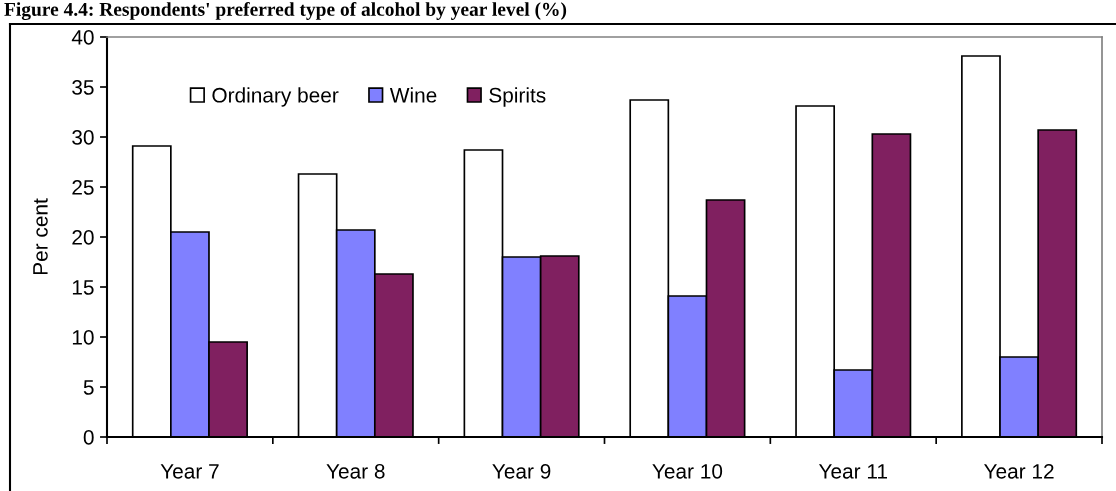  Describe the element at coordinates (275, 97) in the screenshot. I see `legend-label: Ordinary beer` at that location.